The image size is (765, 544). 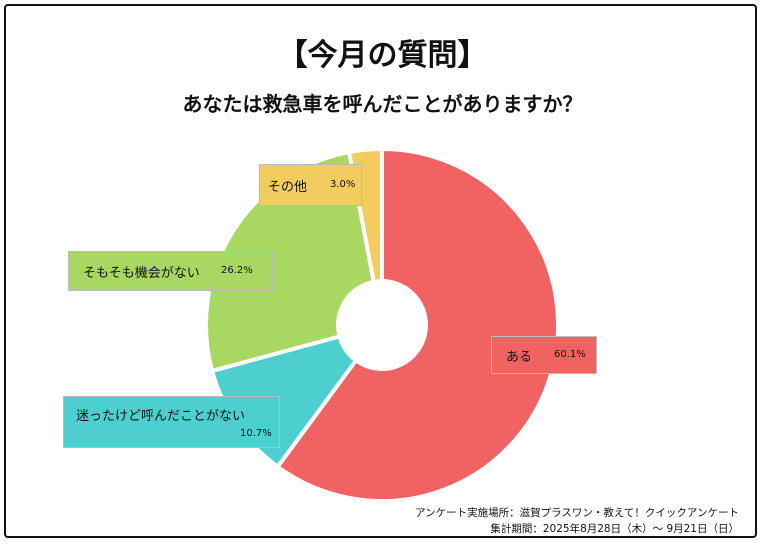 I want to click on chart-subtitle: あなたは救急車を呼んだことがありますか？, so click(x=382, y=104).